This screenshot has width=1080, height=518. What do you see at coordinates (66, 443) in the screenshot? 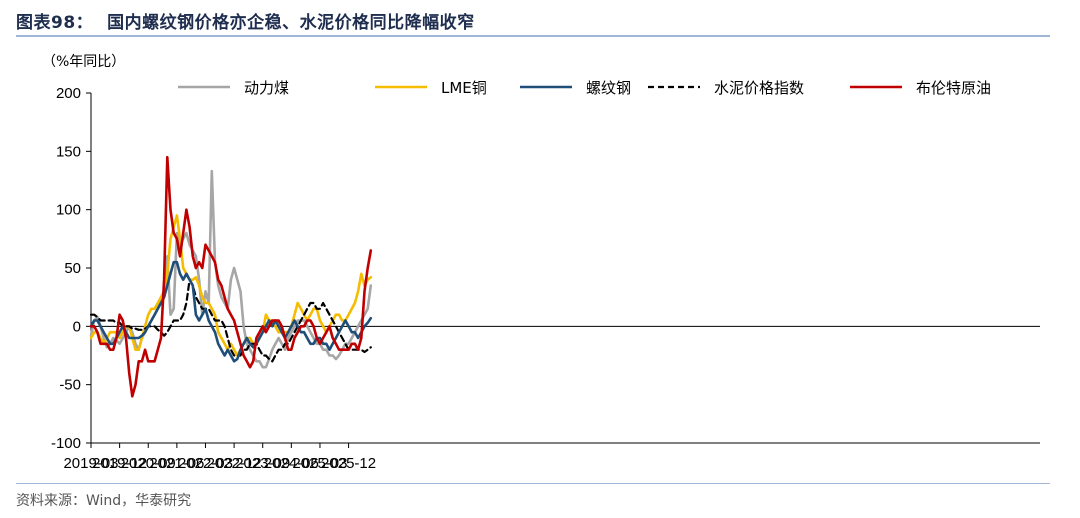
I see `y-tick-label: -100` at bounding box center [66, 443].